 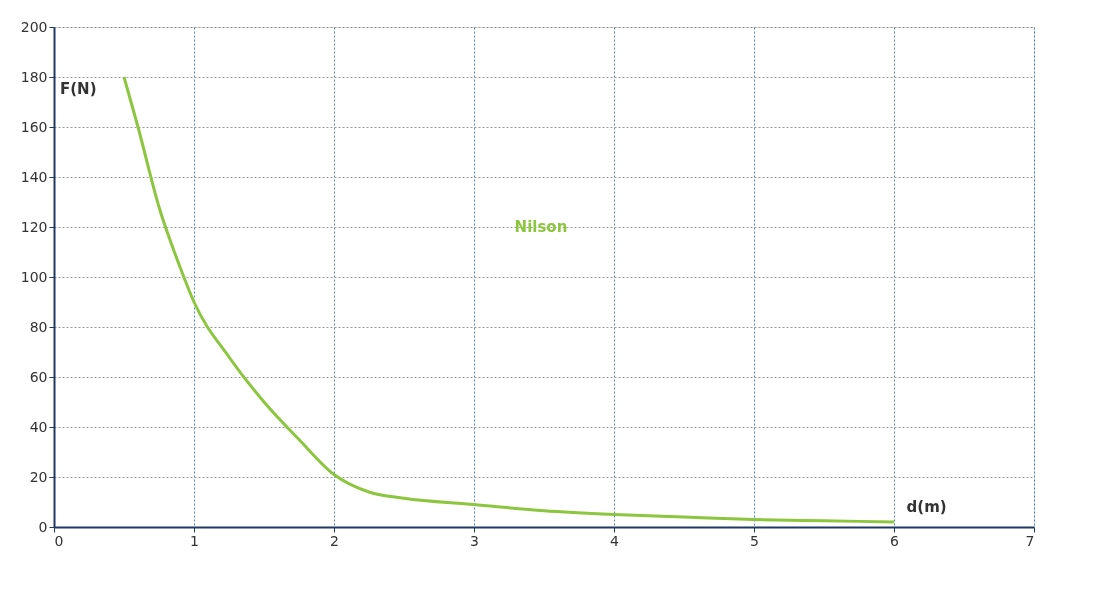 I want to click on x-tick-label: 2, so click(x=334, y=540).